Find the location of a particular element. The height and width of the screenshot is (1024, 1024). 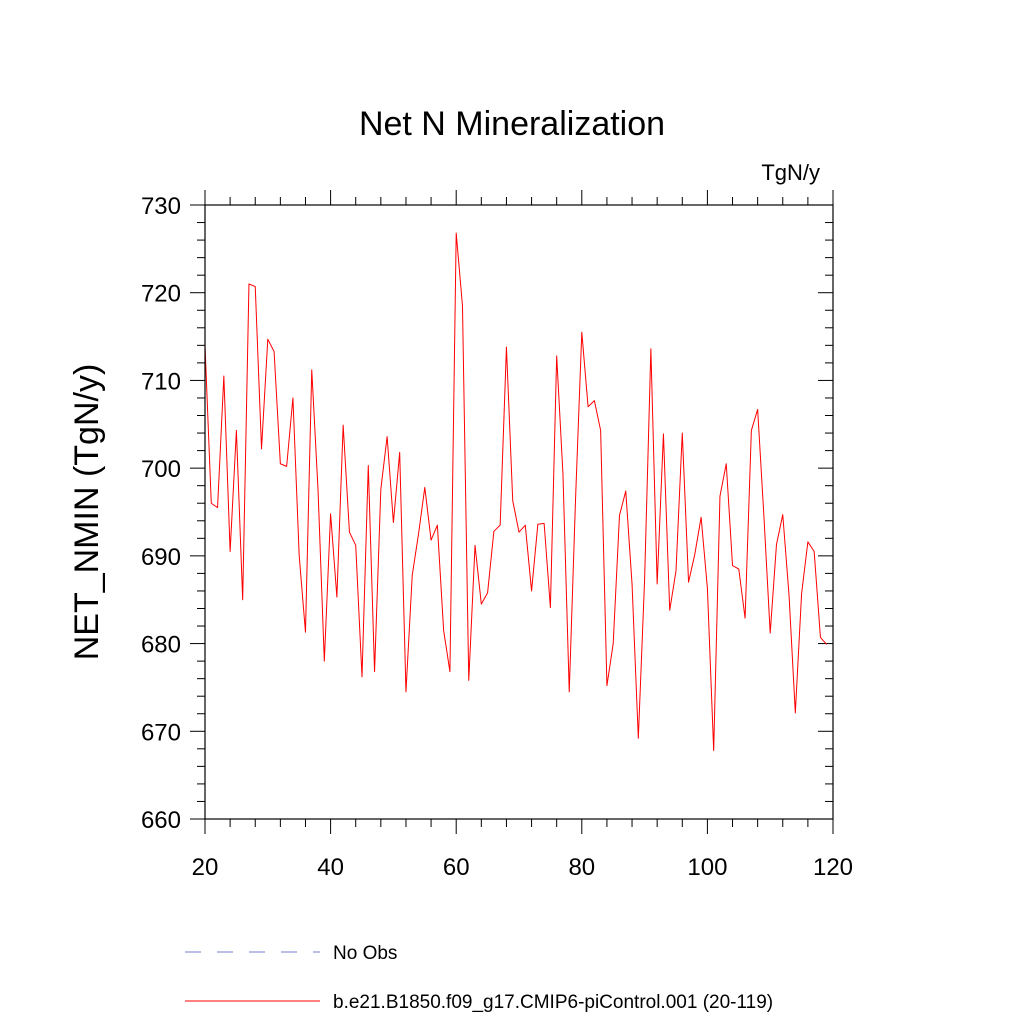

y-tick-label: 710 is located at coordinates (161, 381).